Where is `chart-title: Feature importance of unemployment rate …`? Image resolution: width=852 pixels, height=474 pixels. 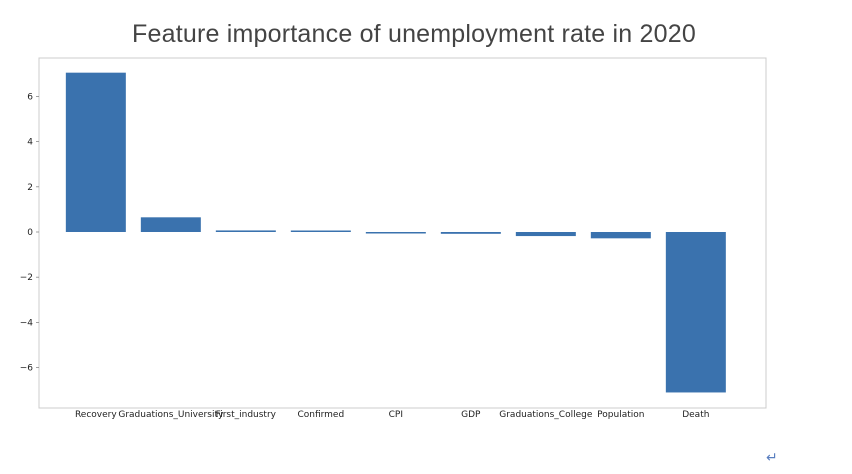
chart-title: Feature importance of unemployment rate … is located at coordinates (414, 34).